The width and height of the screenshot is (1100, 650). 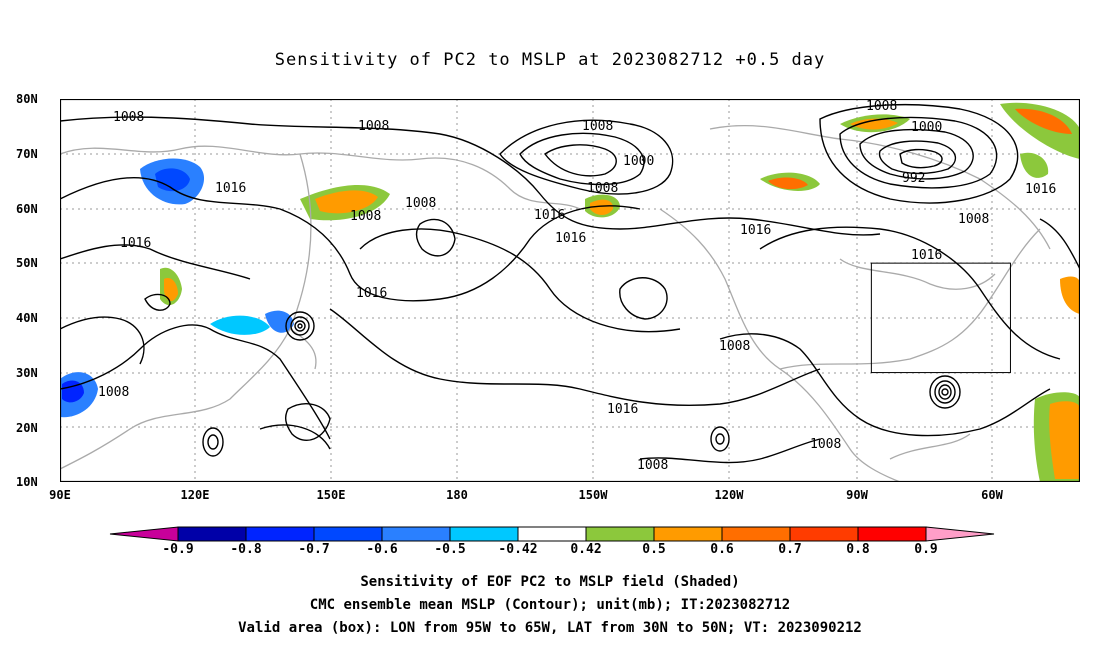 What do you see at coordinates (729, 495) in the screenshot?
I see `lon-label: 120W` at bounding box center [729, 495].